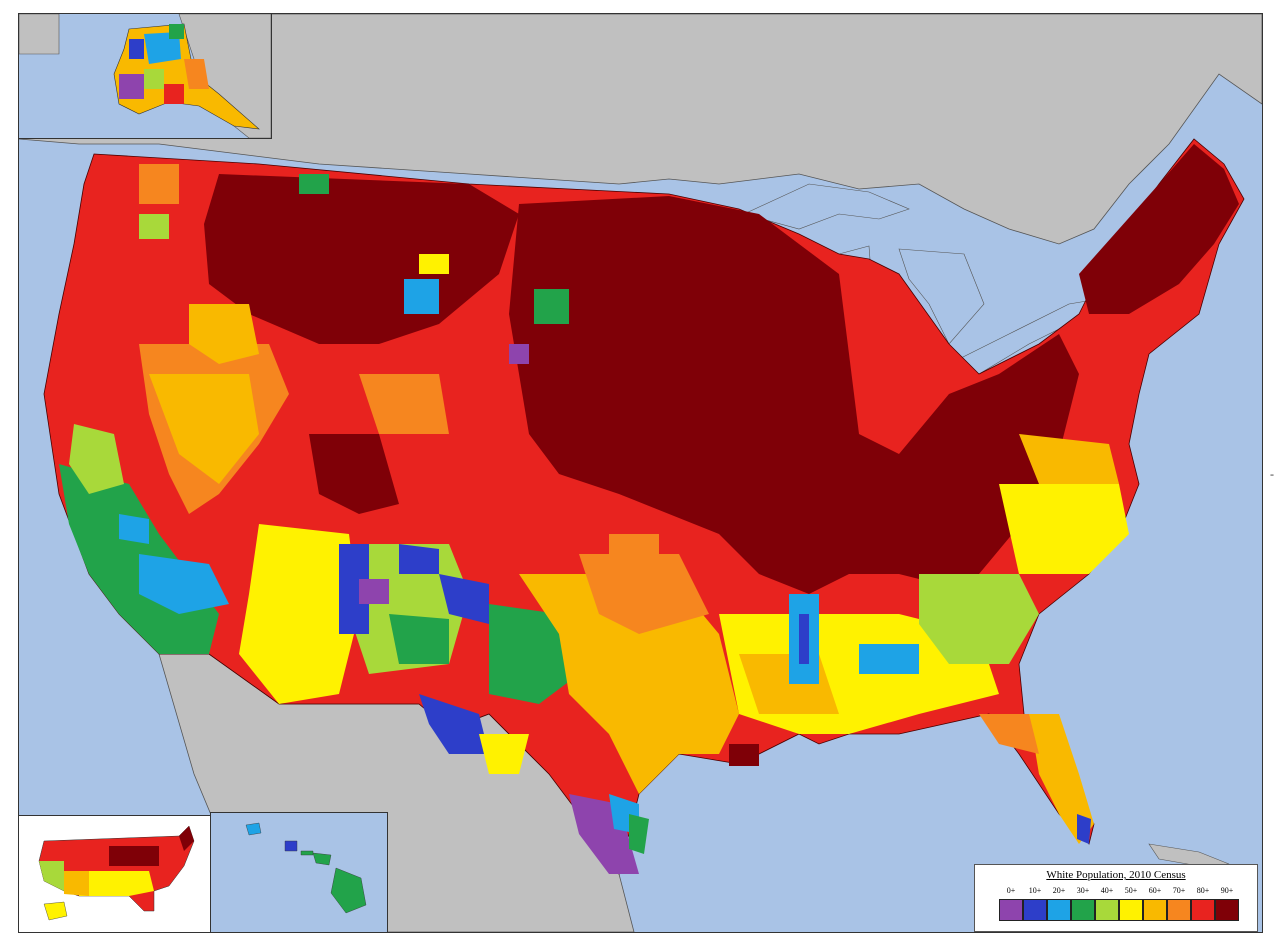  Describe the element at coordinates (1179, 890) in the screenshot. I see `legend-label: 70+` at that location.